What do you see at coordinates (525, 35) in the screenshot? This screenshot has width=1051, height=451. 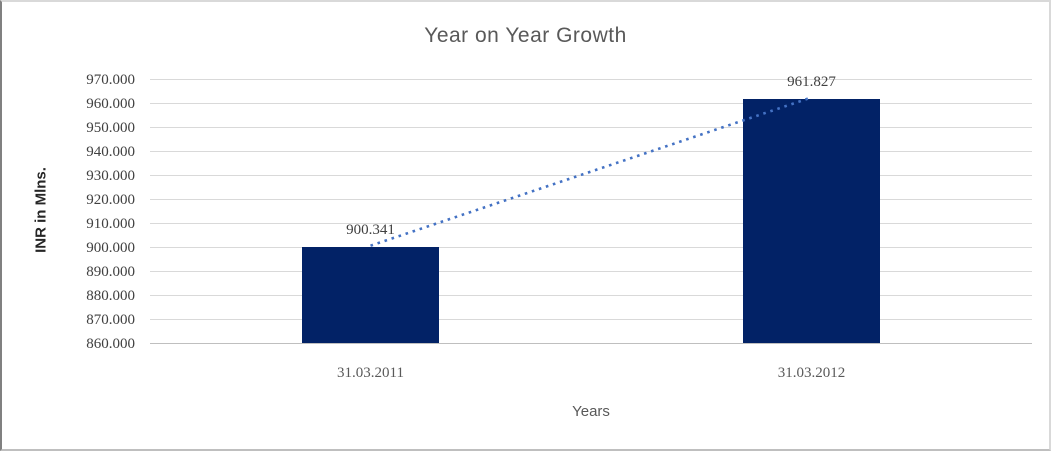 I see `chart-title: Year on Year Growth` at bounding box center [525, 35].